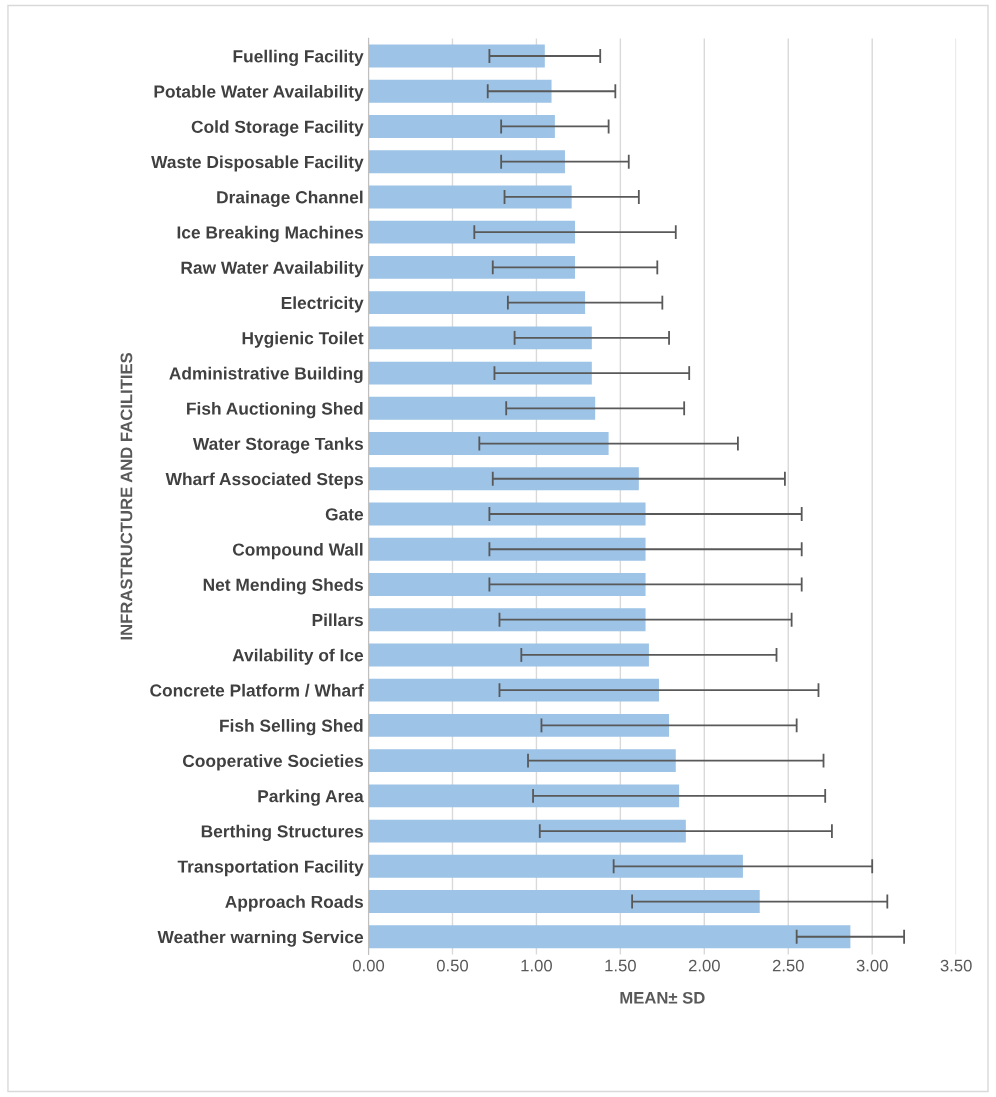  Describe the element at coordinates (277, 128) in the screenshot. I see `y-tick-label: Cold Storage Facility` at that location.